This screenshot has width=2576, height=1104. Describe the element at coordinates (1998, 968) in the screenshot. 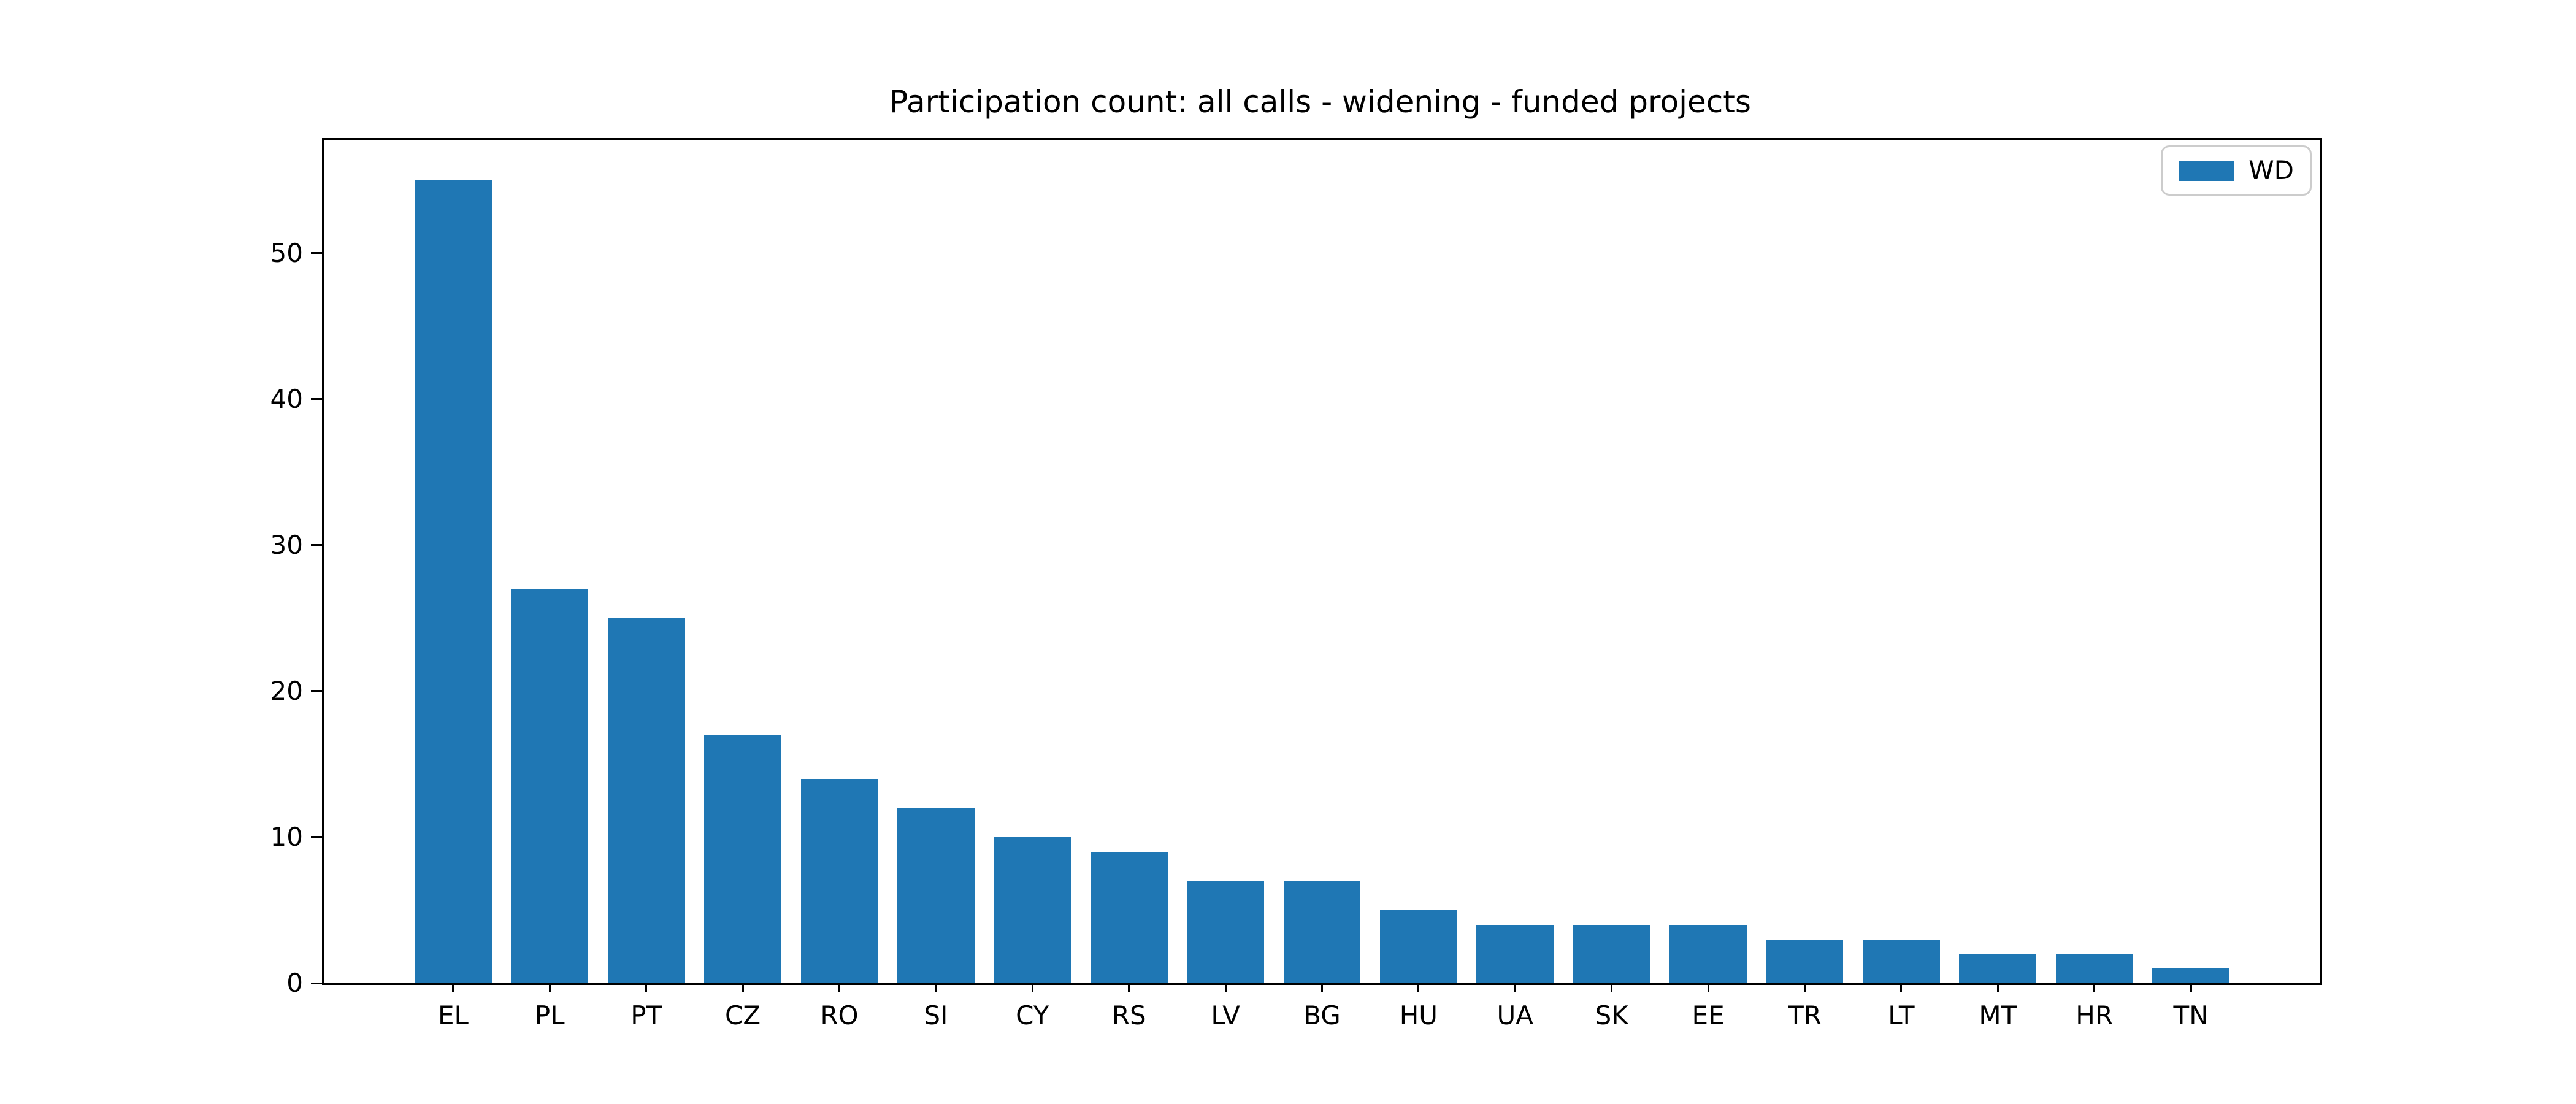

I see `bar-MT` at that location.